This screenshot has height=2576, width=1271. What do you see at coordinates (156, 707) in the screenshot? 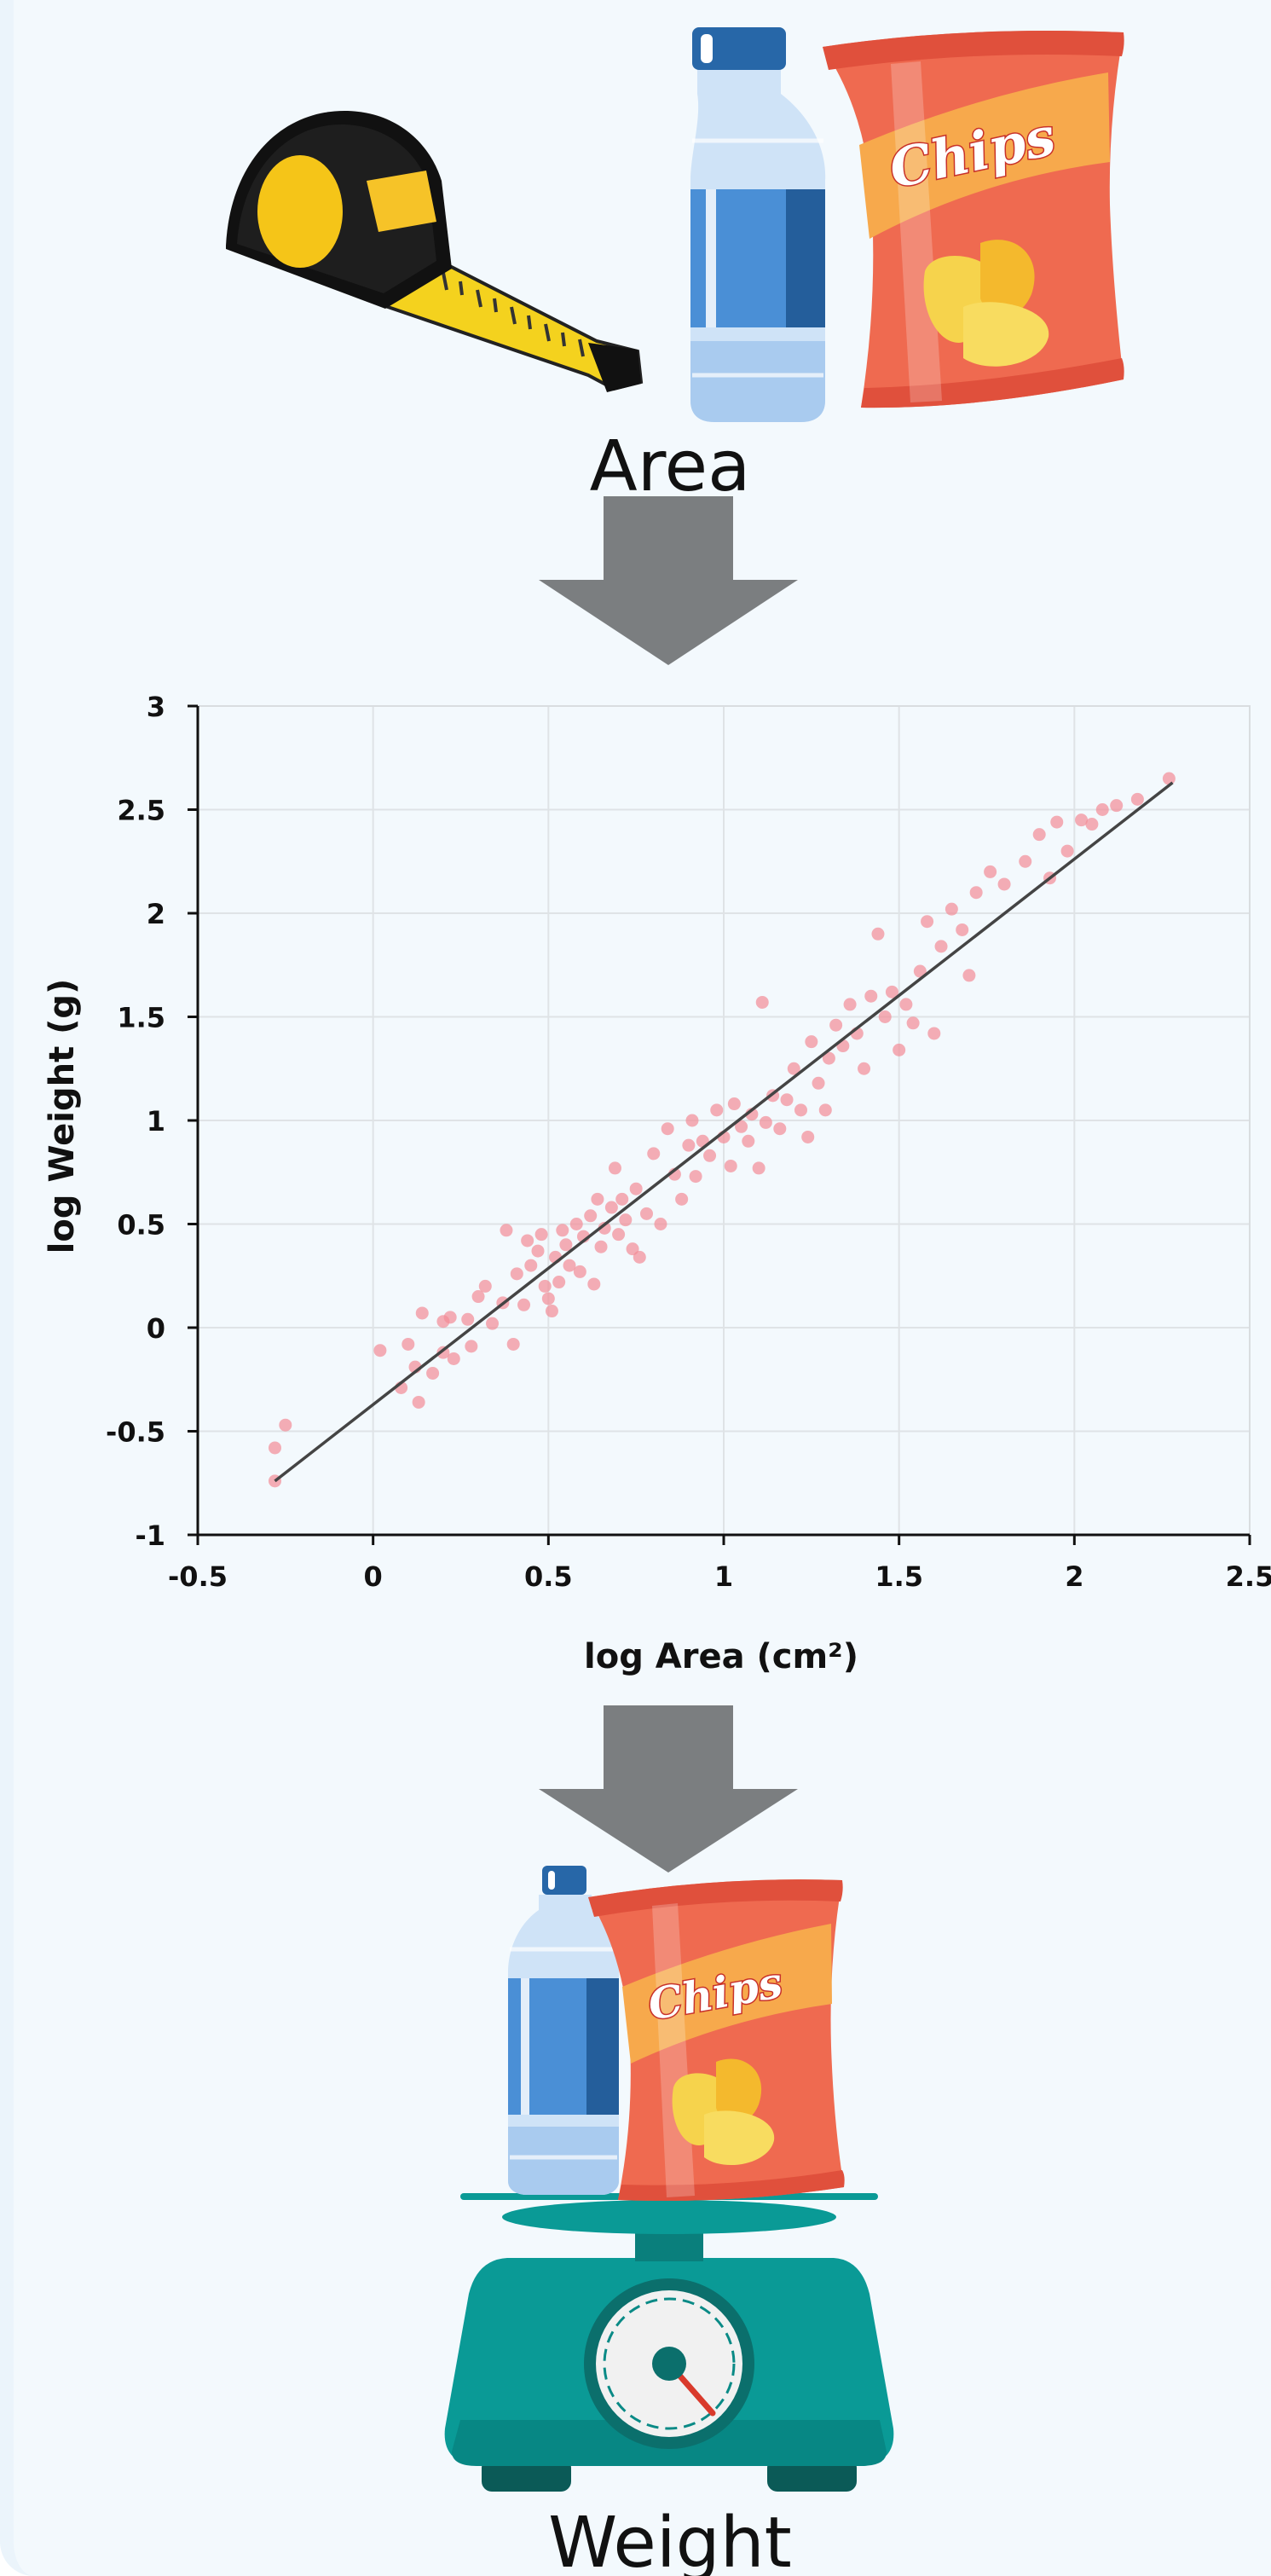
I see `y-tick-label: 3` at bounding box center [156, 707].